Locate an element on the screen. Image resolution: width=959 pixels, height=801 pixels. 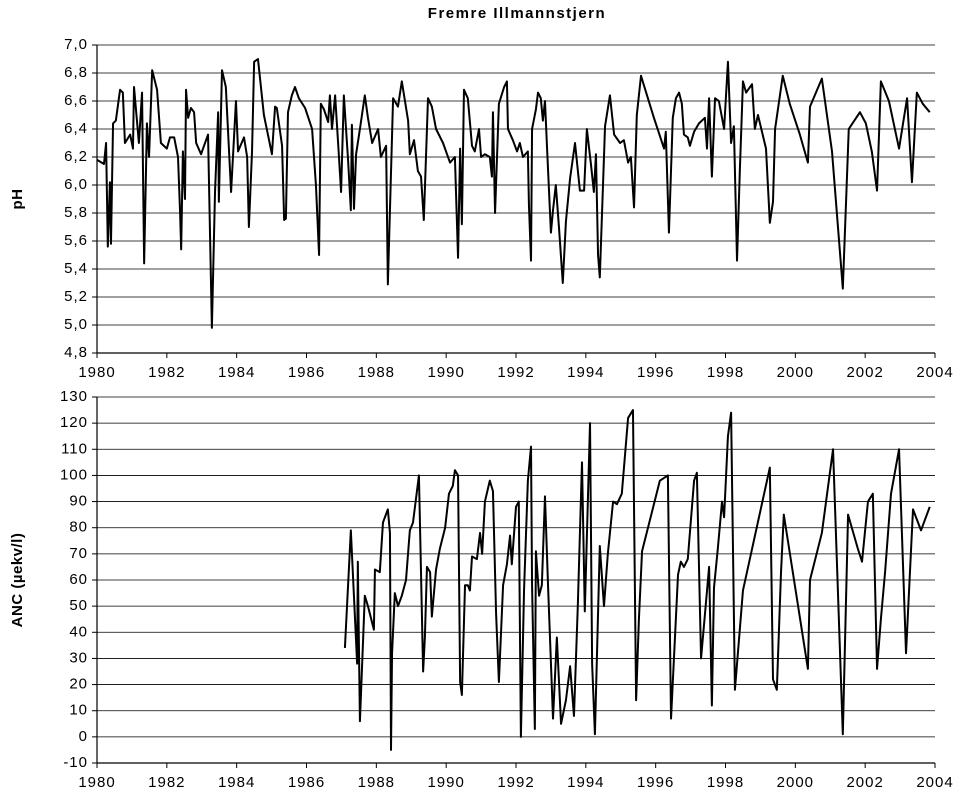
y-tick-label: 90 is located at coordinates (78, 501).